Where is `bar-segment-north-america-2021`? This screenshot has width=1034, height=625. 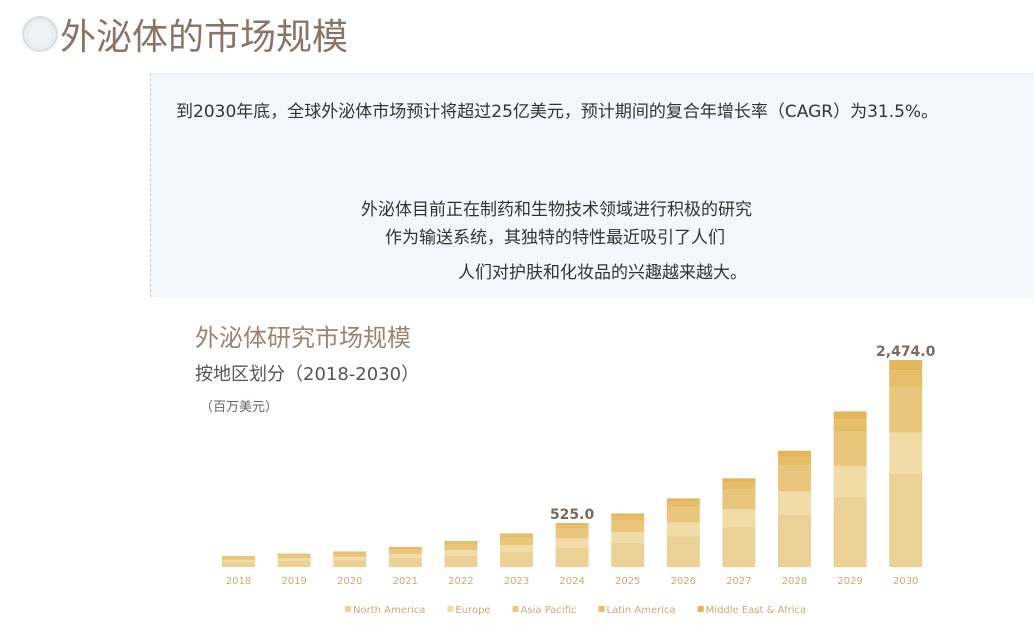 bar-segment-north-america-2021 is located at coordinates (405, 562).